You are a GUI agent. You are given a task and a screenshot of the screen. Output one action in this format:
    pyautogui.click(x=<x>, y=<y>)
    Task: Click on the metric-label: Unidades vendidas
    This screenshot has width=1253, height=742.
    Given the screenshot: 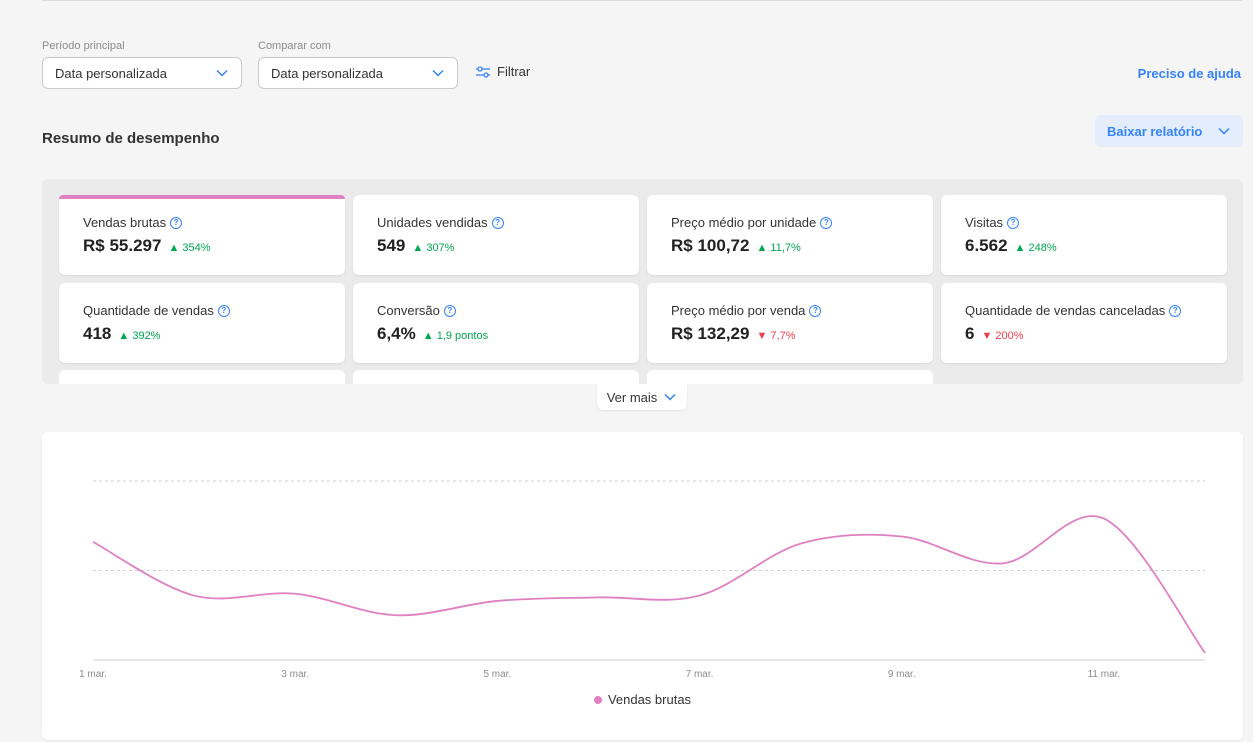 What is the action you would take?
    pyautogui.click(x=432, y=222)
    